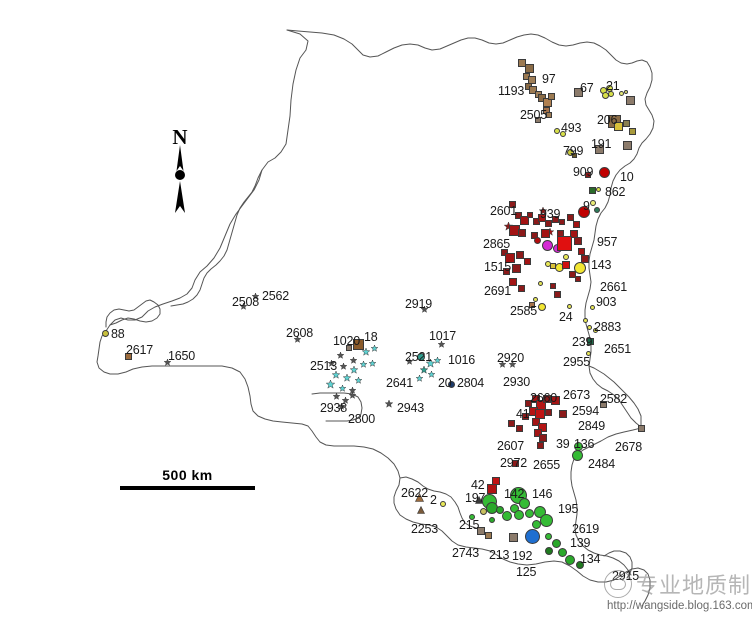  What do you see at coordinates (571, 128) in the screenshot?
I see `deposit-label: 493` at bounding box center [571, 128].